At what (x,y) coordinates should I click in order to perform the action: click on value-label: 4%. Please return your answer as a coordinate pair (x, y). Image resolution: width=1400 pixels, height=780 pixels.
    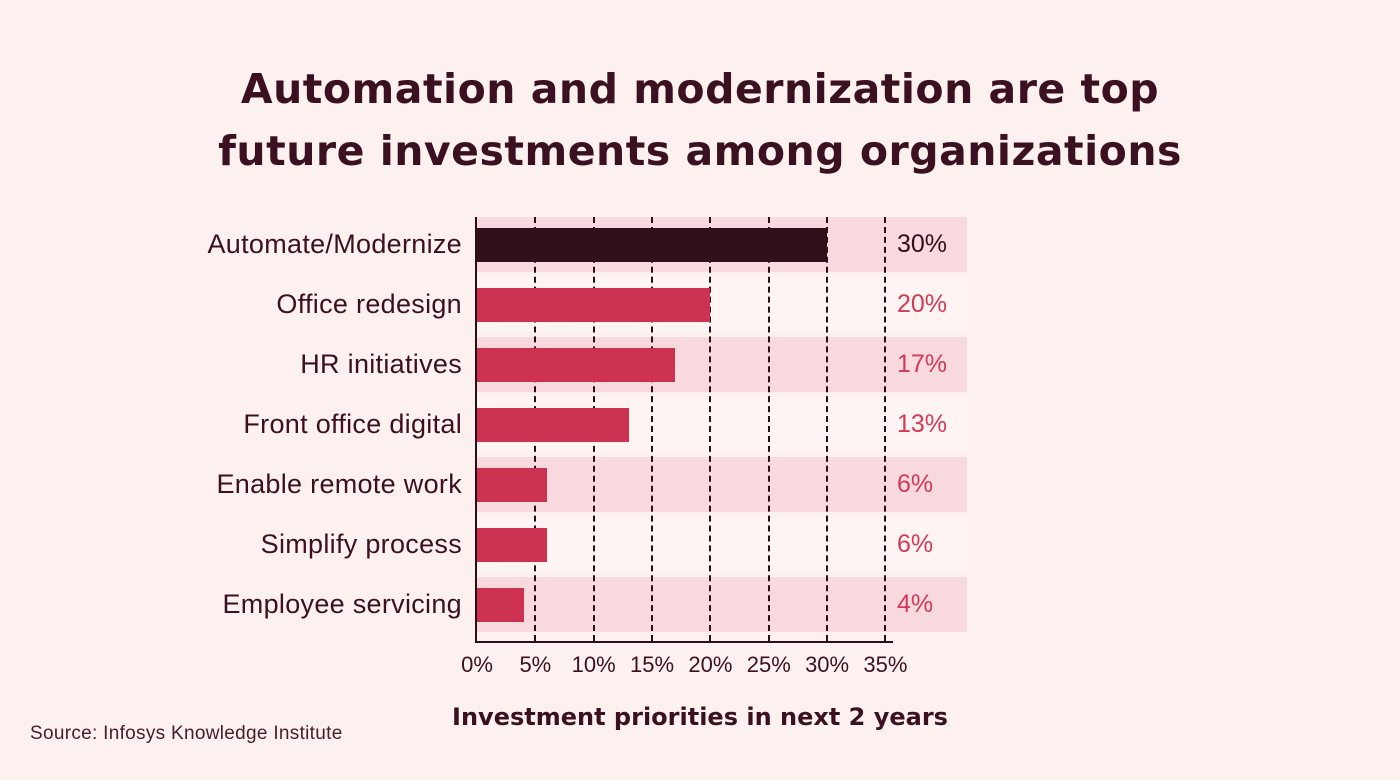
    Looking at the image, I should click on (915, 604).